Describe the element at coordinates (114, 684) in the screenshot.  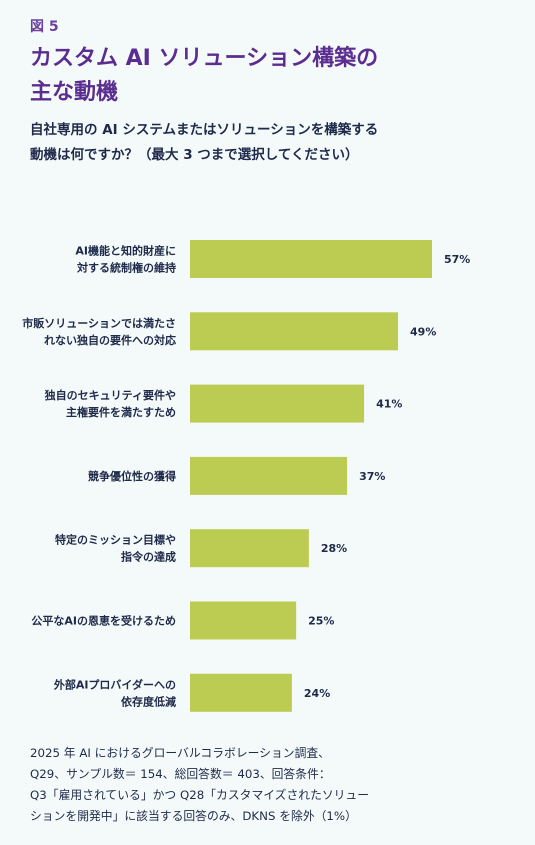
I see `category-label-7-line-1: 外部AIプロバイダーへの` at that location.